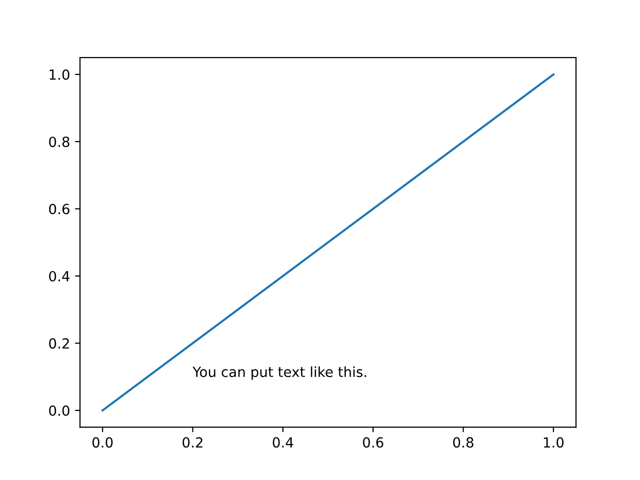  What do you see at coordinates (59, 343) in the screenshot?
I see `y-tick-label: 0.2` at bounding box center [59, 343].